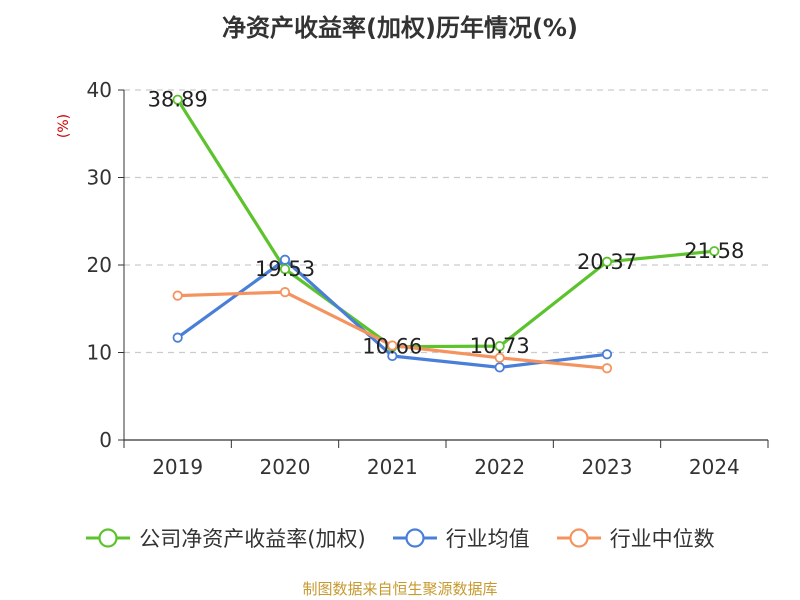 This screenshot has width=800, height=600. What do you see at coordinates (99, 178) in the screenshot?
I see `y-tick-label: 30` at bounding box center [99, 178].